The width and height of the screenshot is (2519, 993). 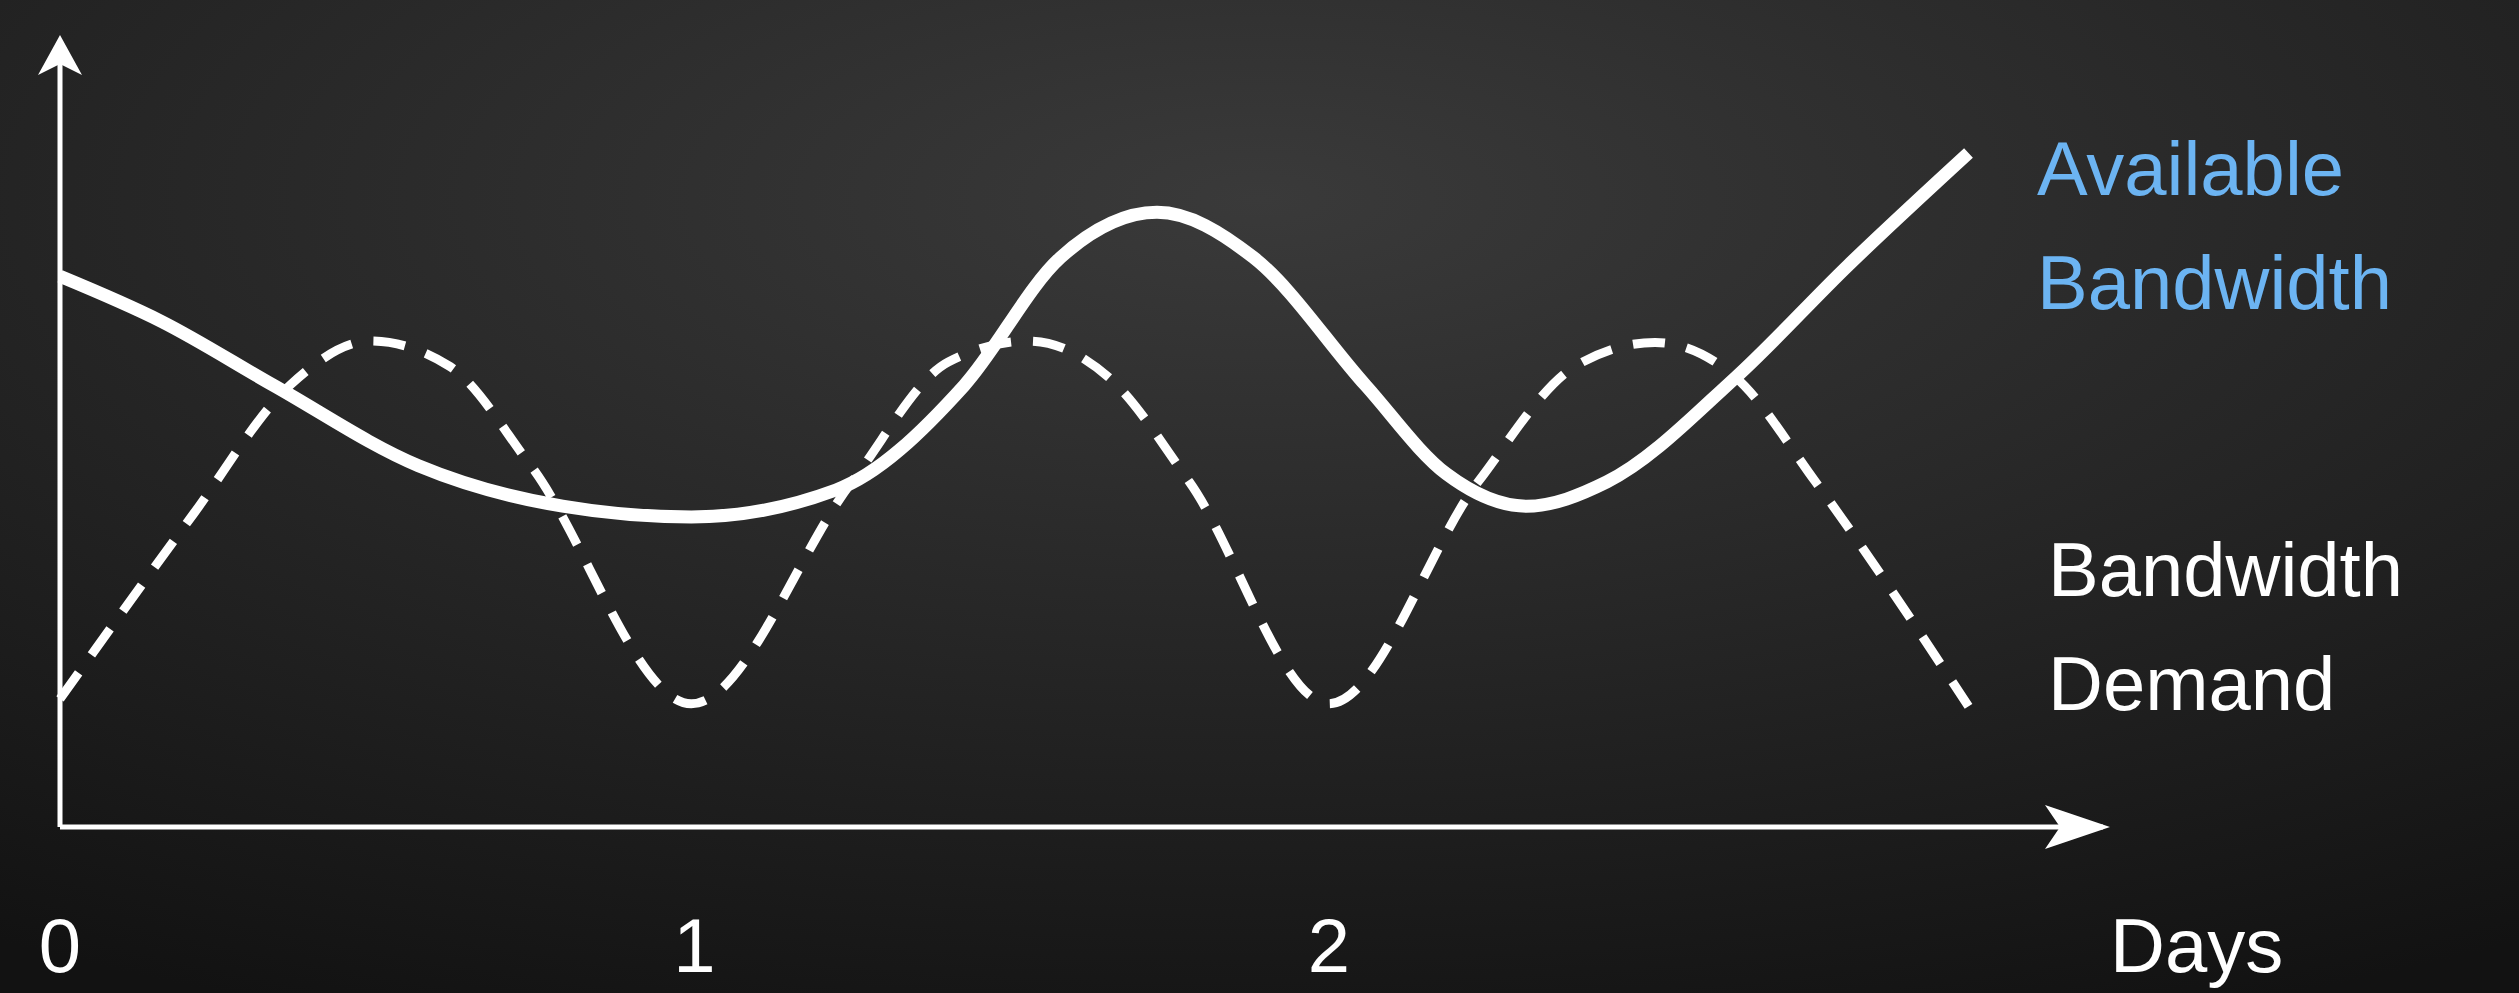 I want to click on x-tick-label: 1, so click(x=694, y=945).